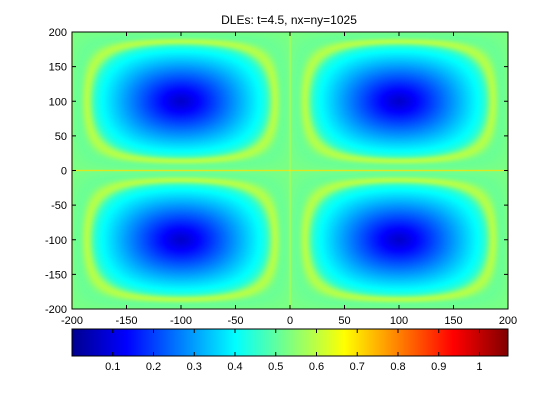  What do you see at coordinates (234, 367) in the screenshot?
I see `colorbar-tick-label: 0.4` at bounding box center [234, 367].